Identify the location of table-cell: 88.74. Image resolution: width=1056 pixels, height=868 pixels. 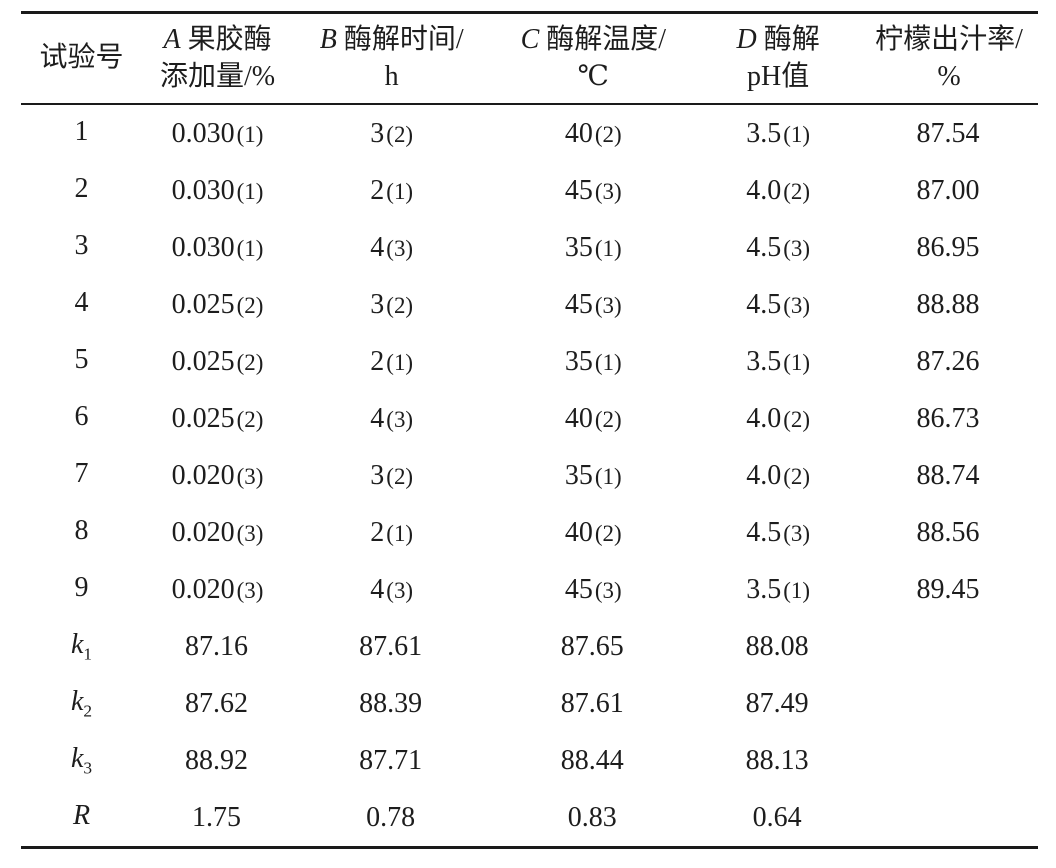
(949, 475).